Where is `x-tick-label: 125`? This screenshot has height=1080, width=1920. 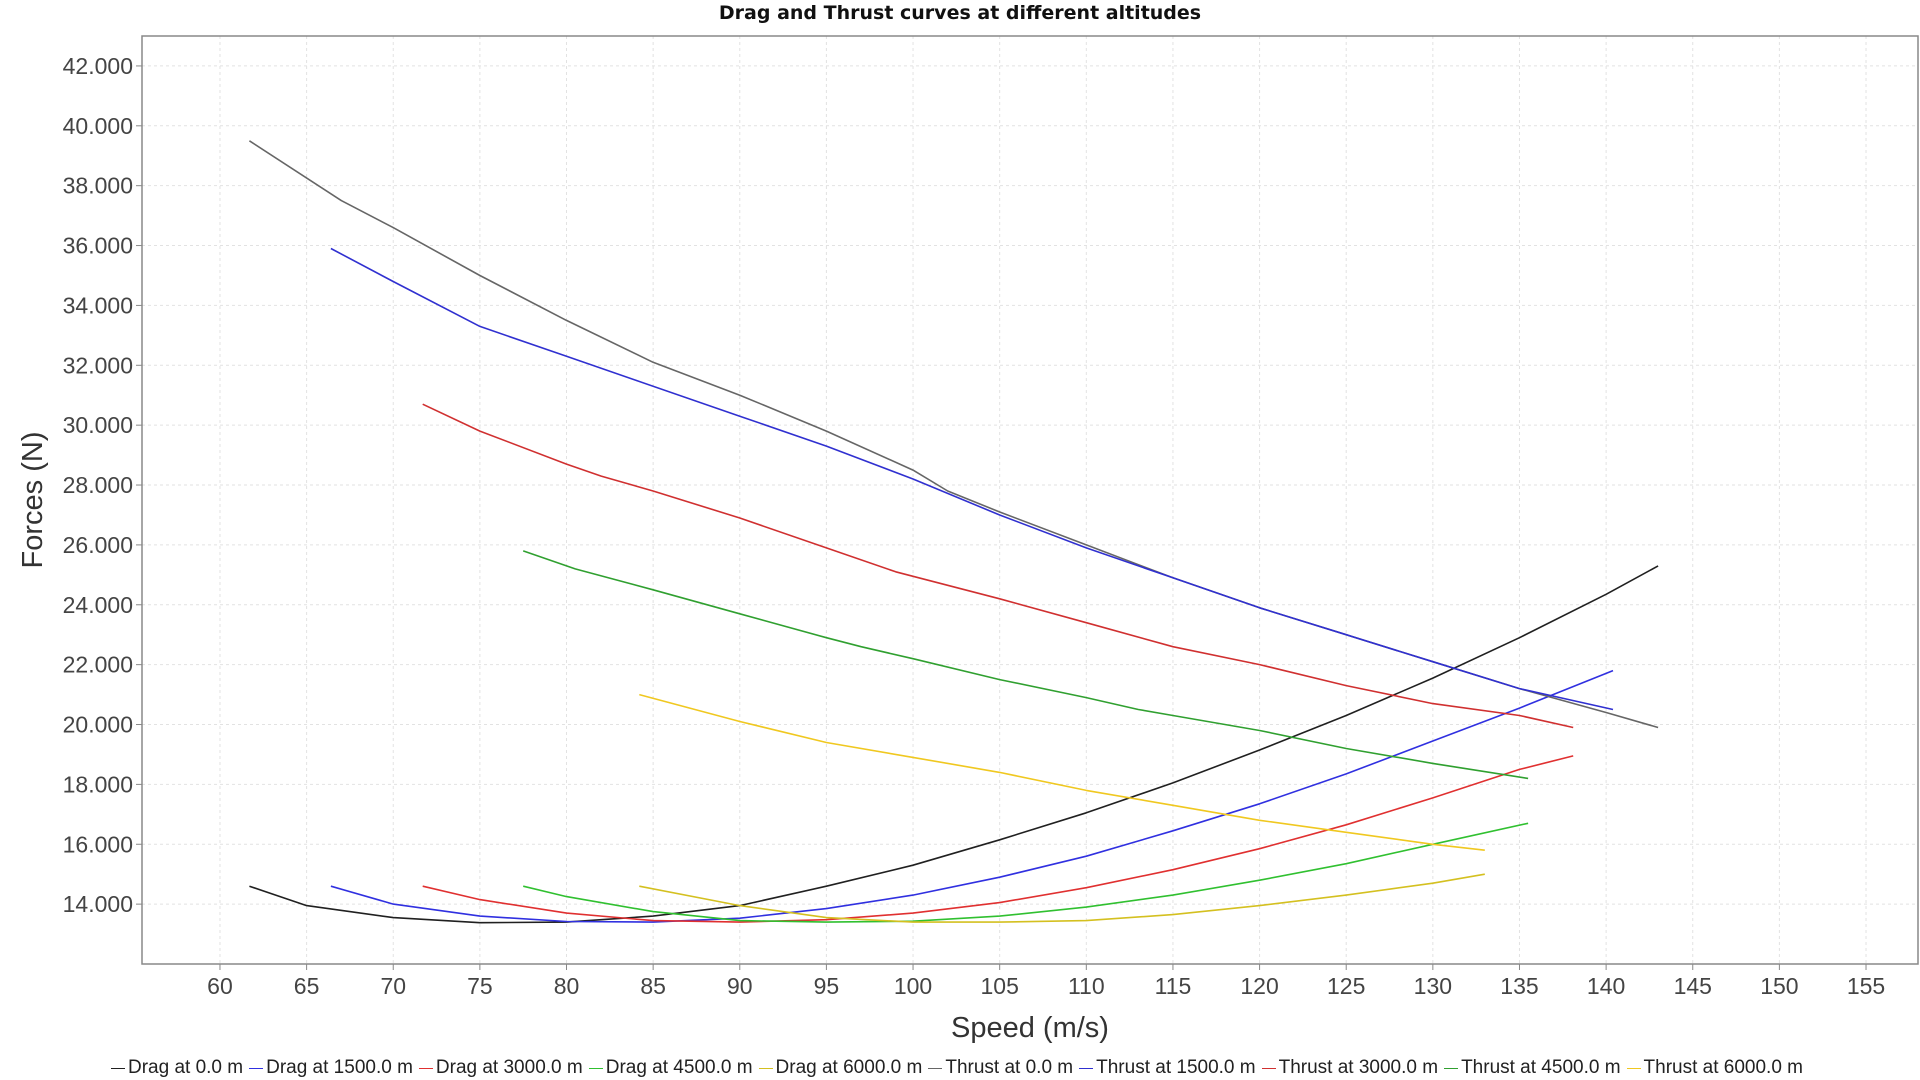
x-tick-label: 125 is located at coordinates (1346, 986).